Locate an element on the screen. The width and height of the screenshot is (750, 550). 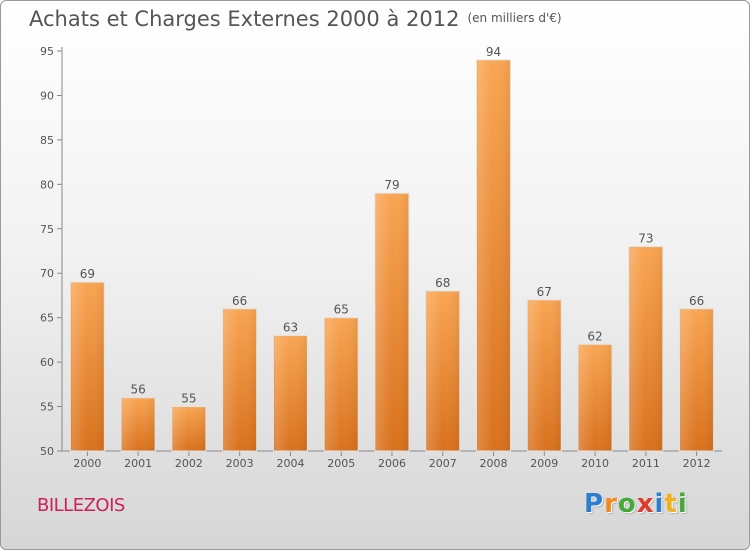
y-tick-label: 50 is located at coordinates (47, 451).